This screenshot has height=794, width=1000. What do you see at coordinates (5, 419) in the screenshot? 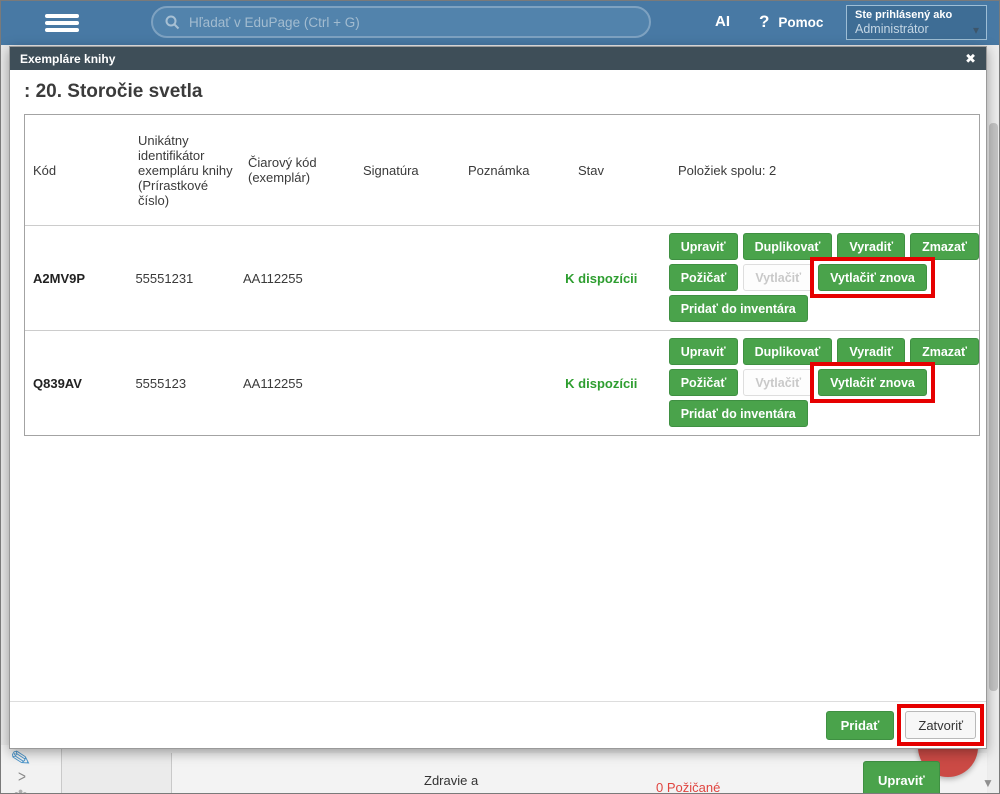
I see `page-background-strip` at bounding box center [5, 419].